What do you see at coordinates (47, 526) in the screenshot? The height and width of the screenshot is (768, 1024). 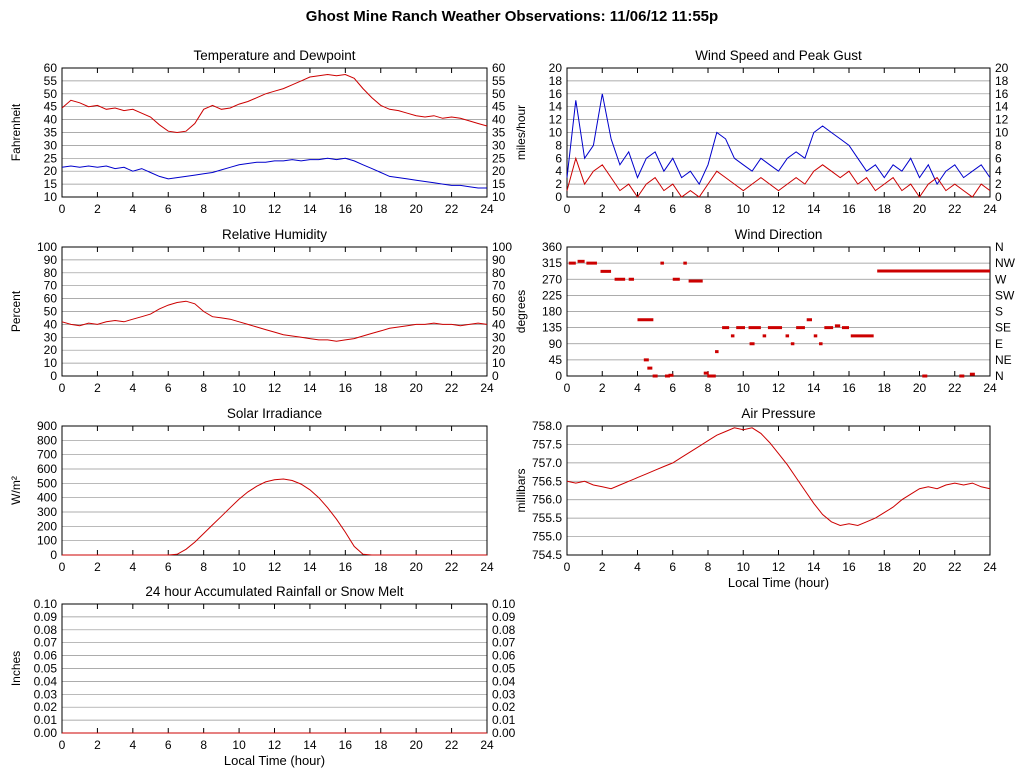 I see `y-tick-label: 200` at bounding box center [47, 526].